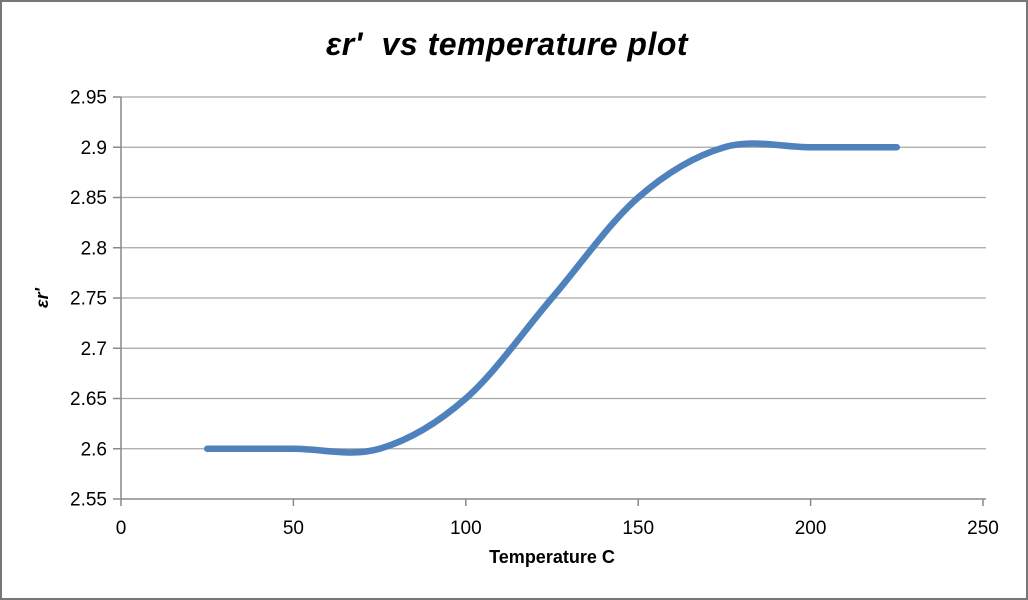  I want to click on y-tick-label: 2.95, so click(88, 98).